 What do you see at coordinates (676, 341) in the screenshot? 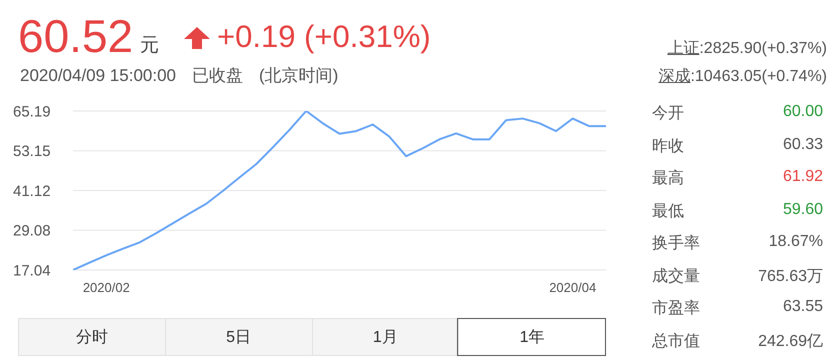
I see `text: 总市值` at bounding box center [676, 341].